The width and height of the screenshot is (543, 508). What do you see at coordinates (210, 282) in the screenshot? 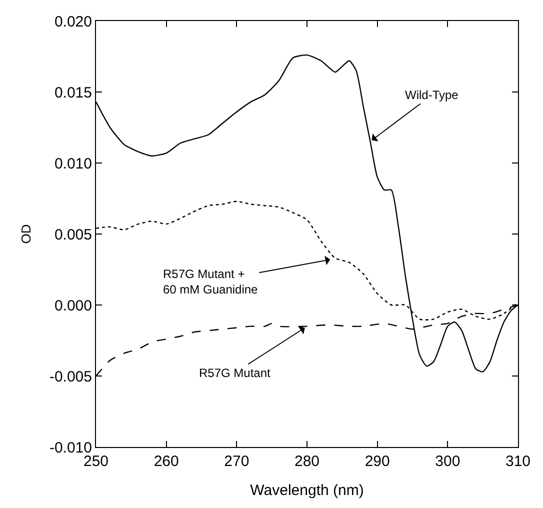
I see `annotation: R57G Mutant + 60 mM Guanidine` at bounding box center [210, 282].